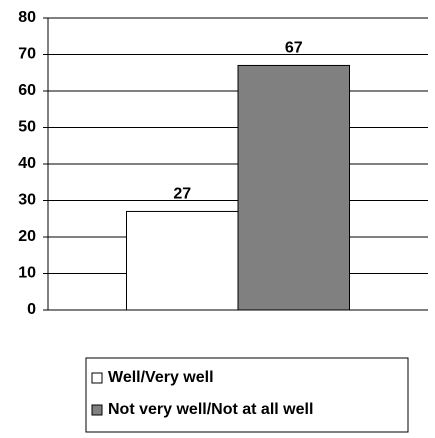  What do you see at coordinates (27, 90) in the screenshot?
I see `y-tick-label: 60` at bounding box center [27, 90].